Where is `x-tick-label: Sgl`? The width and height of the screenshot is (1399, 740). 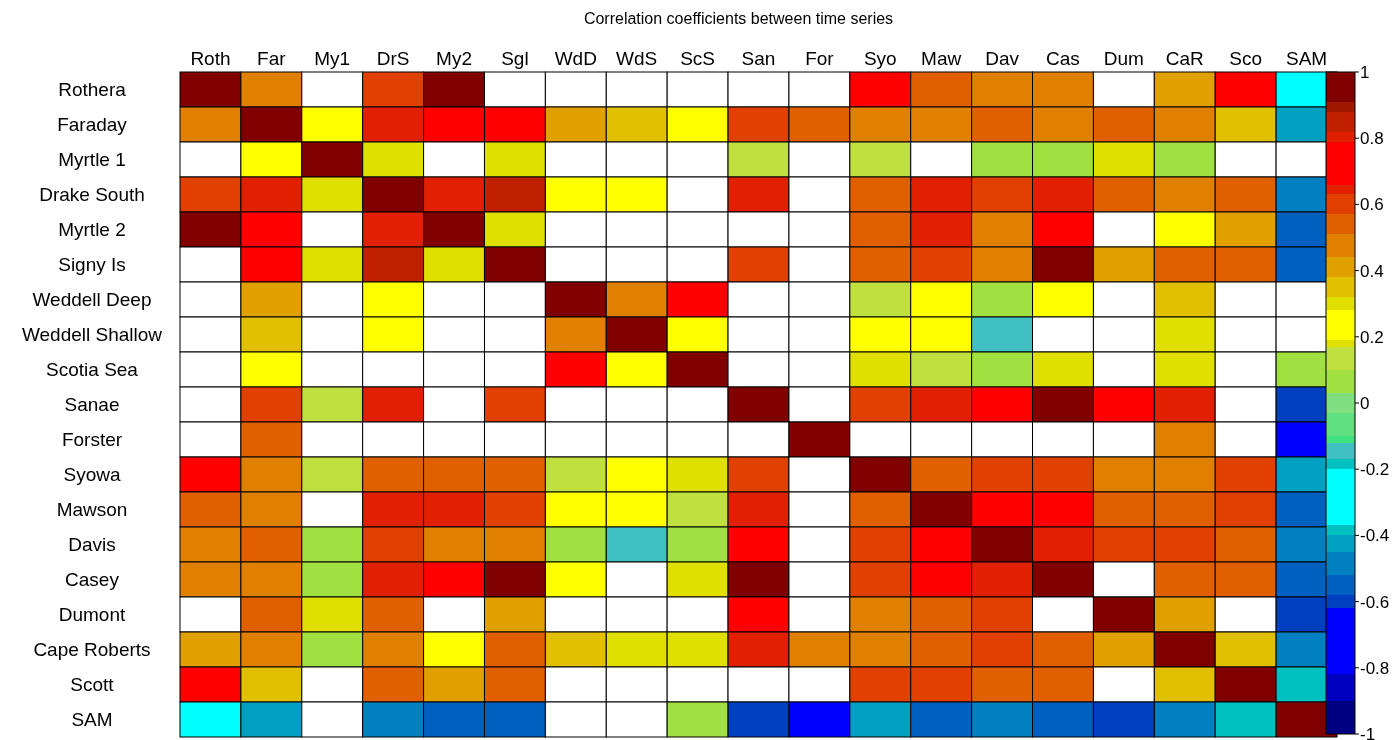
x-tick-label: Sgl is located at coordinates (515, 58).